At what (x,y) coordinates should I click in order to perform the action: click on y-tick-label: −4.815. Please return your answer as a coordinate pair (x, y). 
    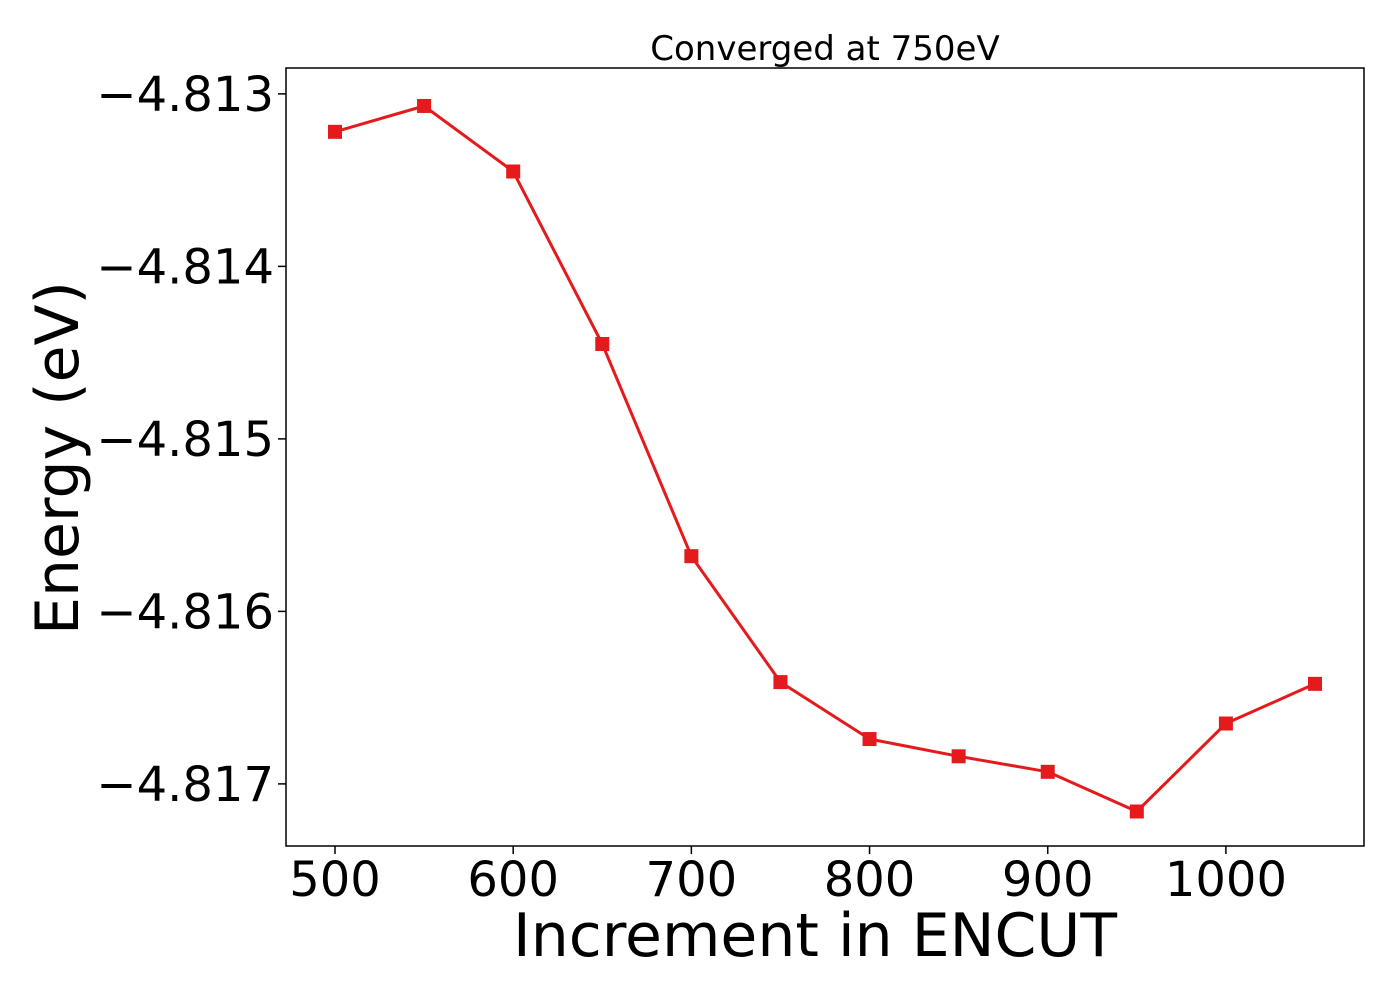
    Looking at the image, I should click on (185, 440).